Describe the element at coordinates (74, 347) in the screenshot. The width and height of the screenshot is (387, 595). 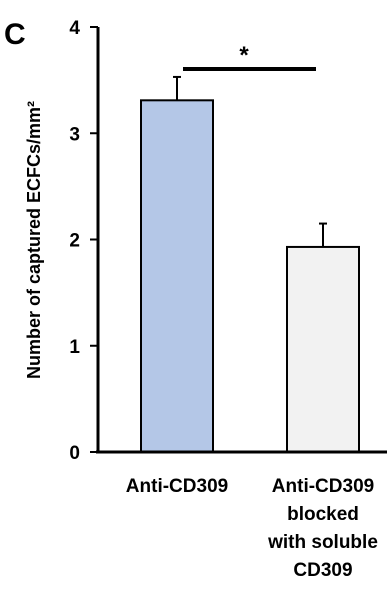
I see `y-tick-label: 1` at that location.